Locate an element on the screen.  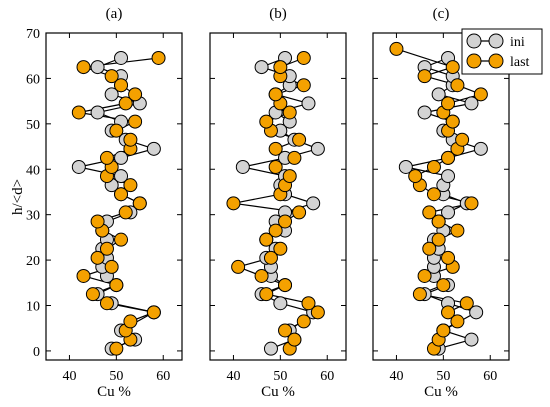
y-tick-label: 40 is located at coordinates (33, 170).